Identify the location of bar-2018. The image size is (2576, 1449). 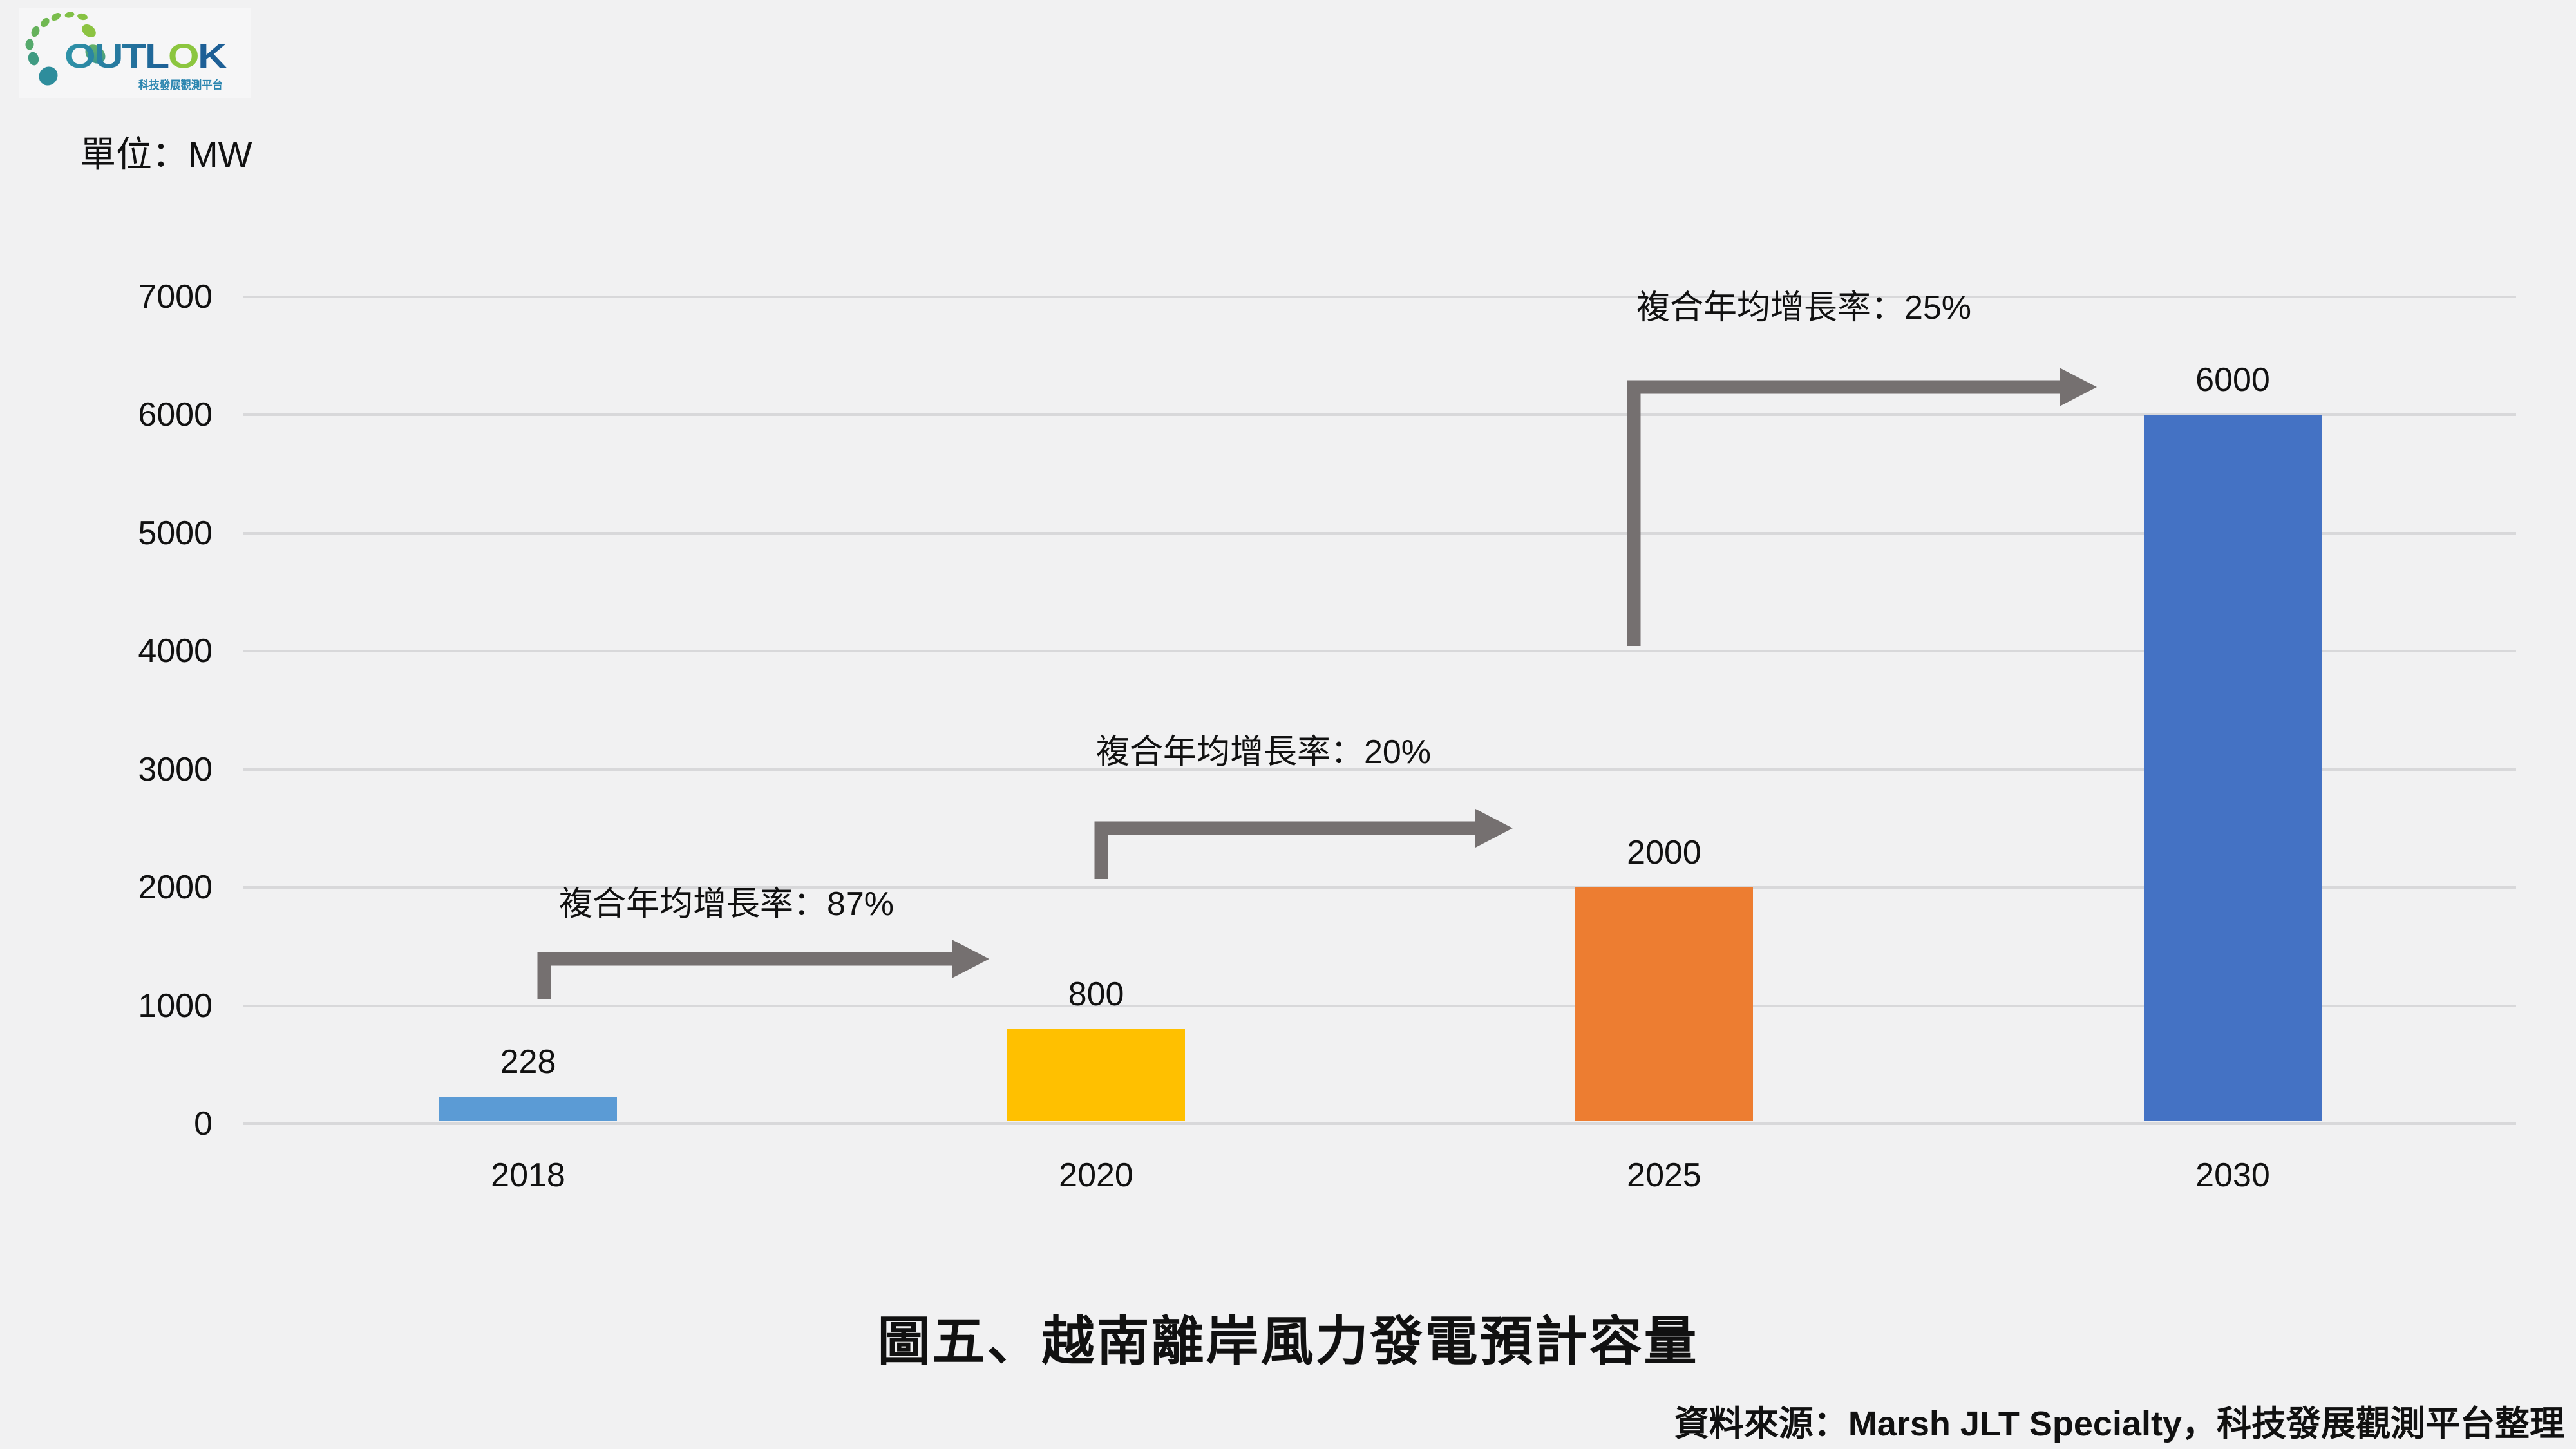
(528, 1109).